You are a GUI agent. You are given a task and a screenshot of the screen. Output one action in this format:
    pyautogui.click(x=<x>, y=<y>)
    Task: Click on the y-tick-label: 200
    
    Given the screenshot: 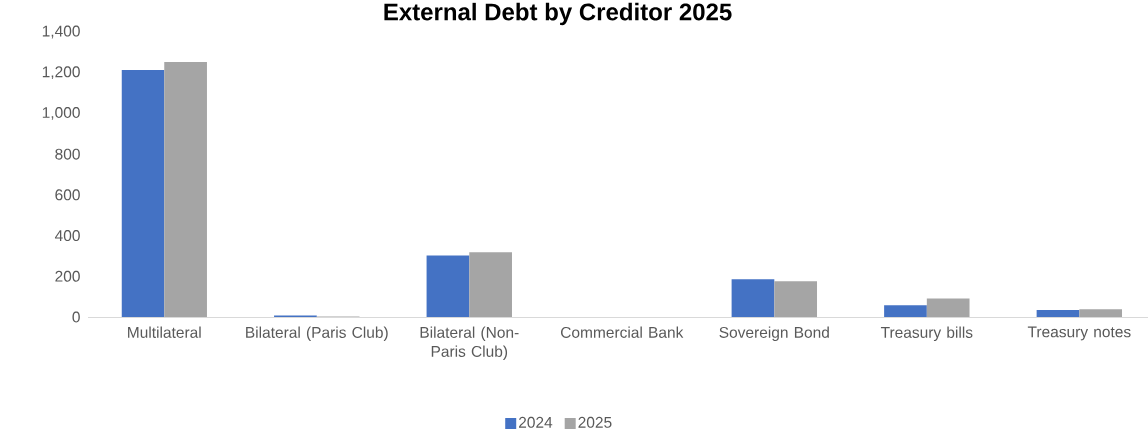 What is the action you would take?
    pyautogui.click(x=67, y=276)
    